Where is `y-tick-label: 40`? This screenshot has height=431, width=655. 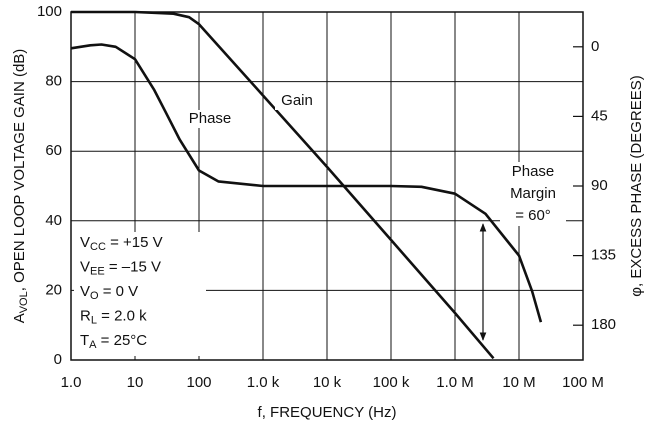
y-tick-label: 40 is located at coordinates (53, 220).